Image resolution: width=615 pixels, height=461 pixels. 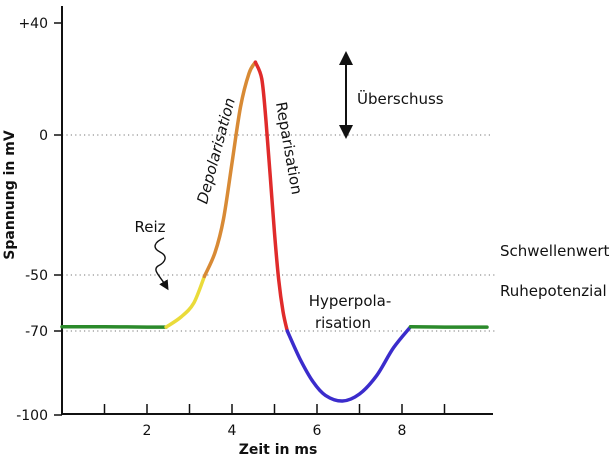 What do you see at coordinates (147, 431) in the screenshot?
I see `x-tick-label: 2` at bounding box center [147, 431].